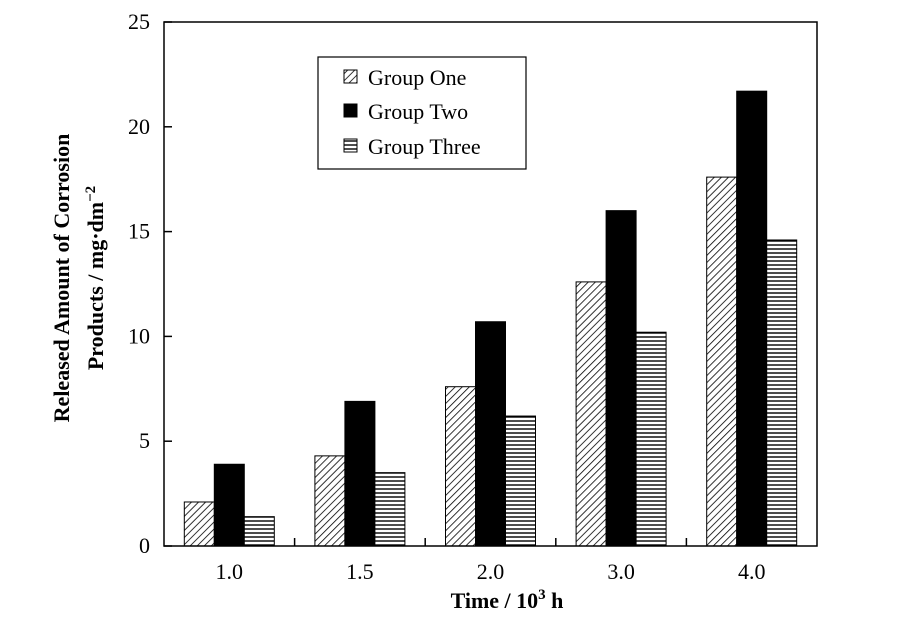 Image resolution: width=900 pixels, height=634 pixels. What do you see at coordinates (229, 505) in the screenshot?
I see `bar-group-two-1.0` at bounding box center [229, 505].